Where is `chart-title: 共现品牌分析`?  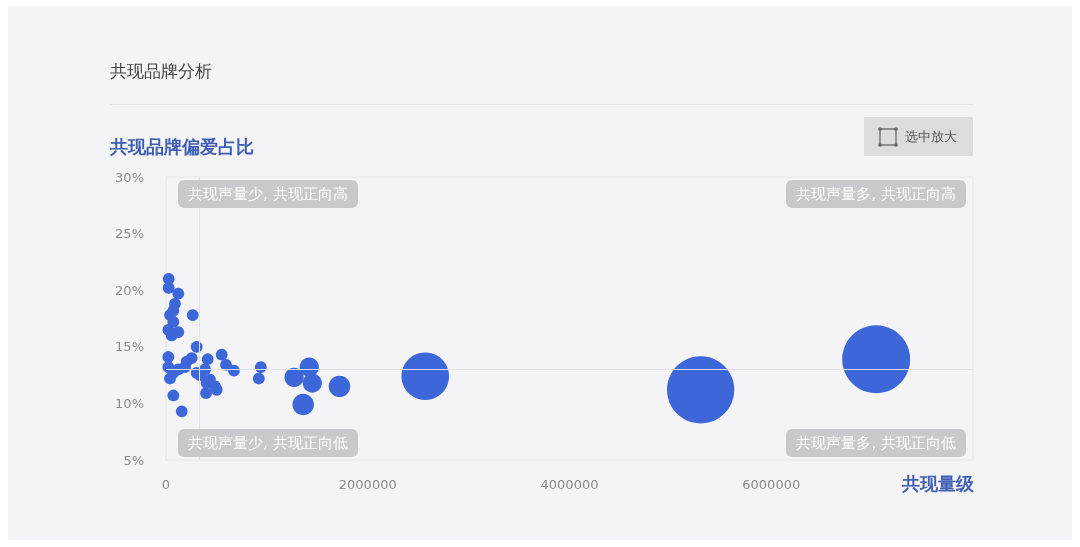
chart-title: 共现品牌分析 is located at coordinates (161, 71).